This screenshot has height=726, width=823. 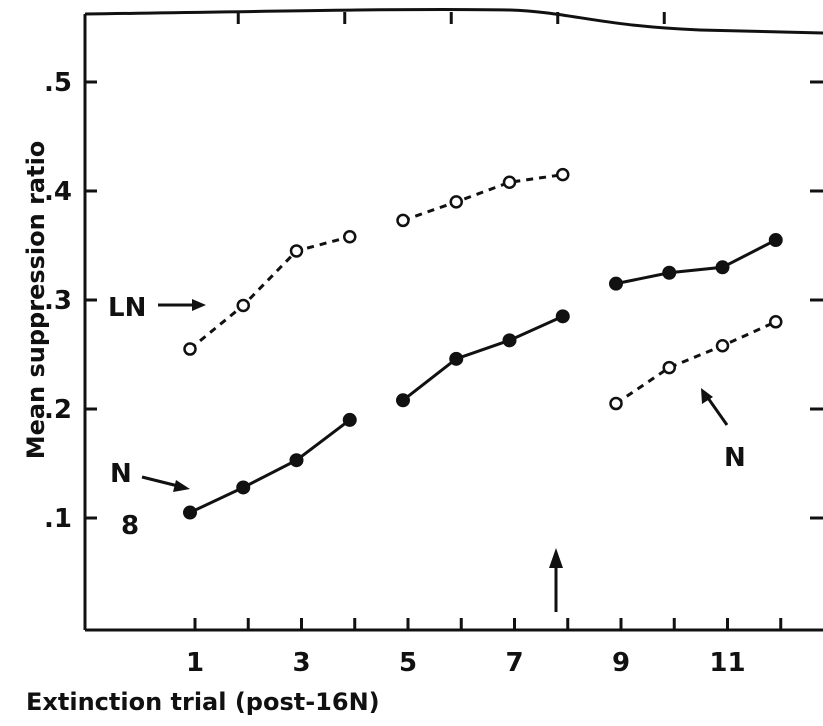 I want to click on x-tick-label: 9, so click(x=621, y=663).